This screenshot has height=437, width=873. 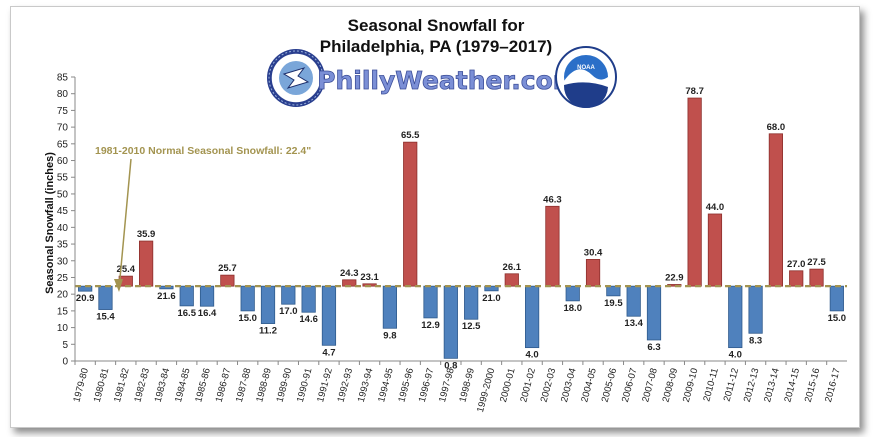 What do you see at coordinates (386, 385) in the screenshot?
I see `x-tick-label: 1994-95` at bounding box center [386, 385].